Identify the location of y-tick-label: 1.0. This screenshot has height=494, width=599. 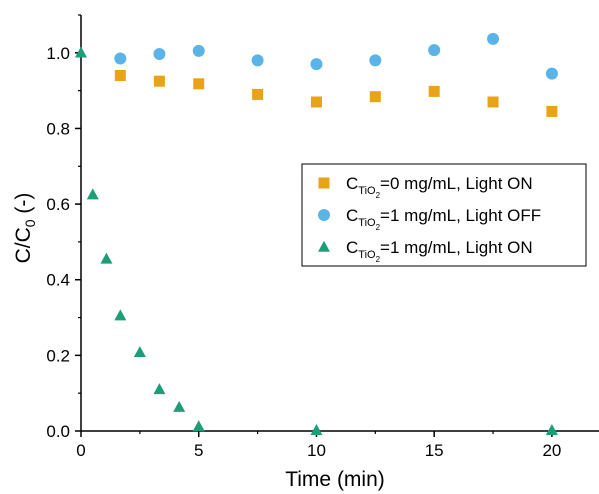
(58, 53).